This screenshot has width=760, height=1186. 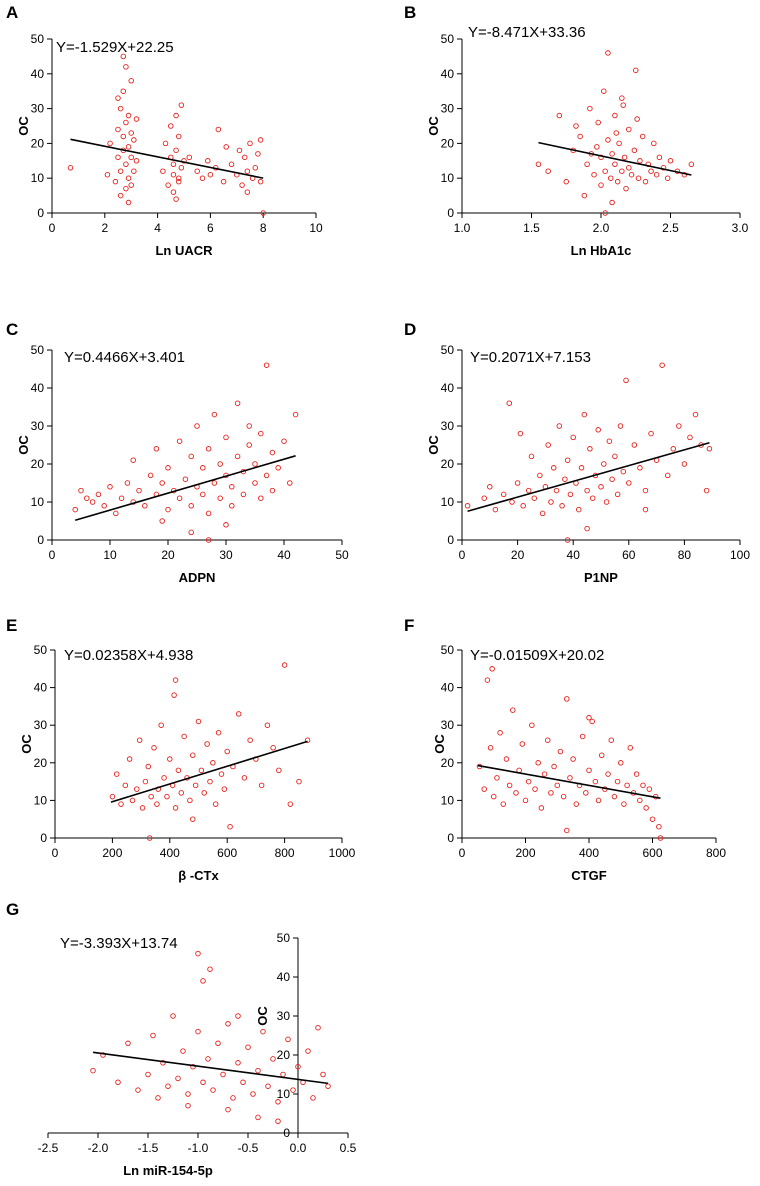 What do you see at coordinates (110, 555) in the screenshot?
I see `x-tick-label-c: 10` at bounding box center [110, 555].